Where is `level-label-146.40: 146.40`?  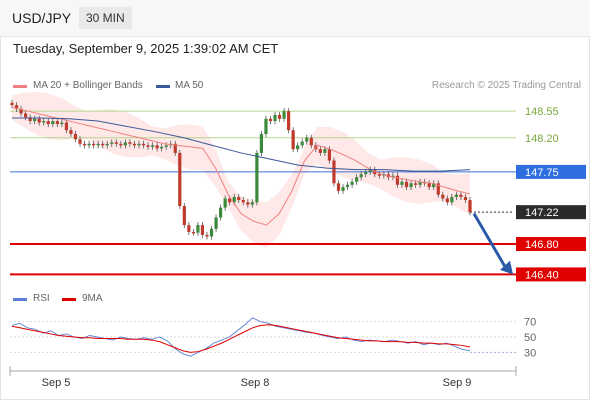 level-label-146.40: 146.40 is located at coordinates (542, 275).